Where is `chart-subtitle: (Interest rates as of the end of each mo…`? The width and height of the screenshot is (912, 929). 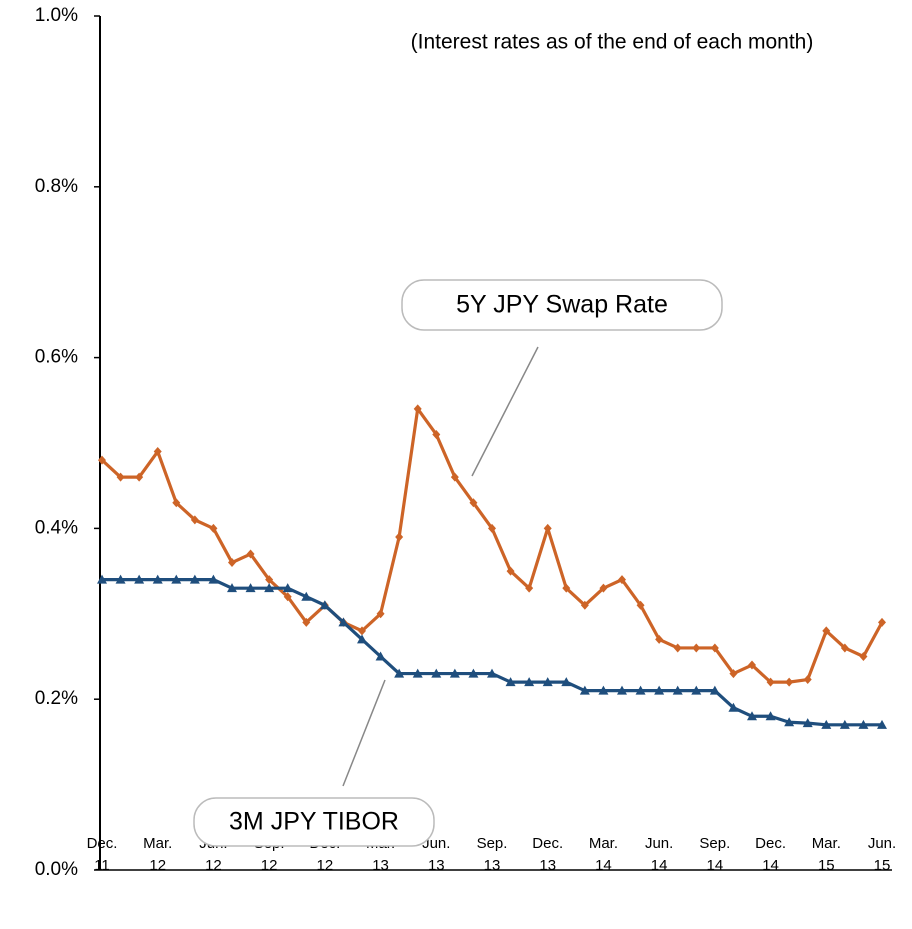 chart-subtitle: (Interest rates as of the end of each mo… is located at coordinates (612, 42).